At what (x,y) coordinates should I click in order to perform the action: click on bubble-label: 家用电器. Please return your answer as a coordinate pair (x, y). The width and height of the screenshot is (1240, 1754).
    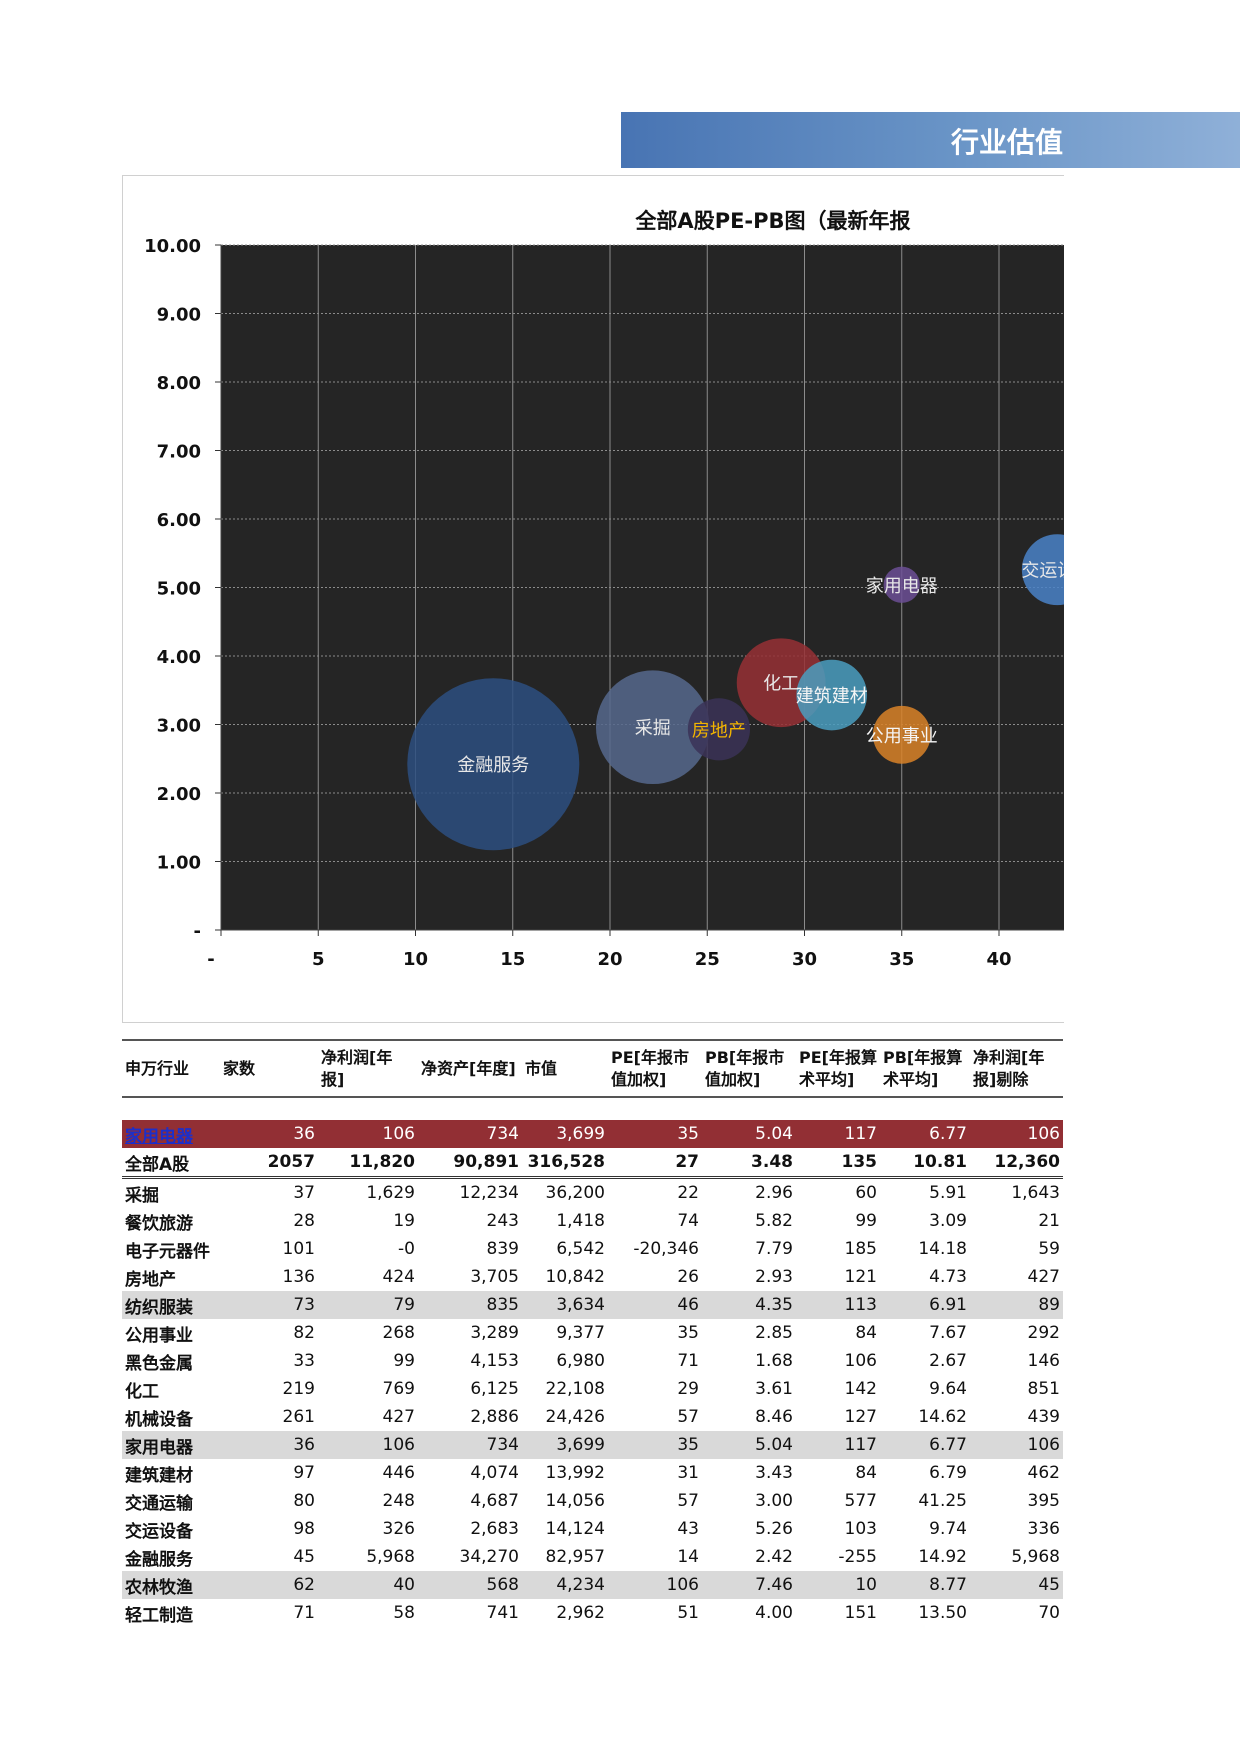
    Looking at the image, I should click on (902, 586).